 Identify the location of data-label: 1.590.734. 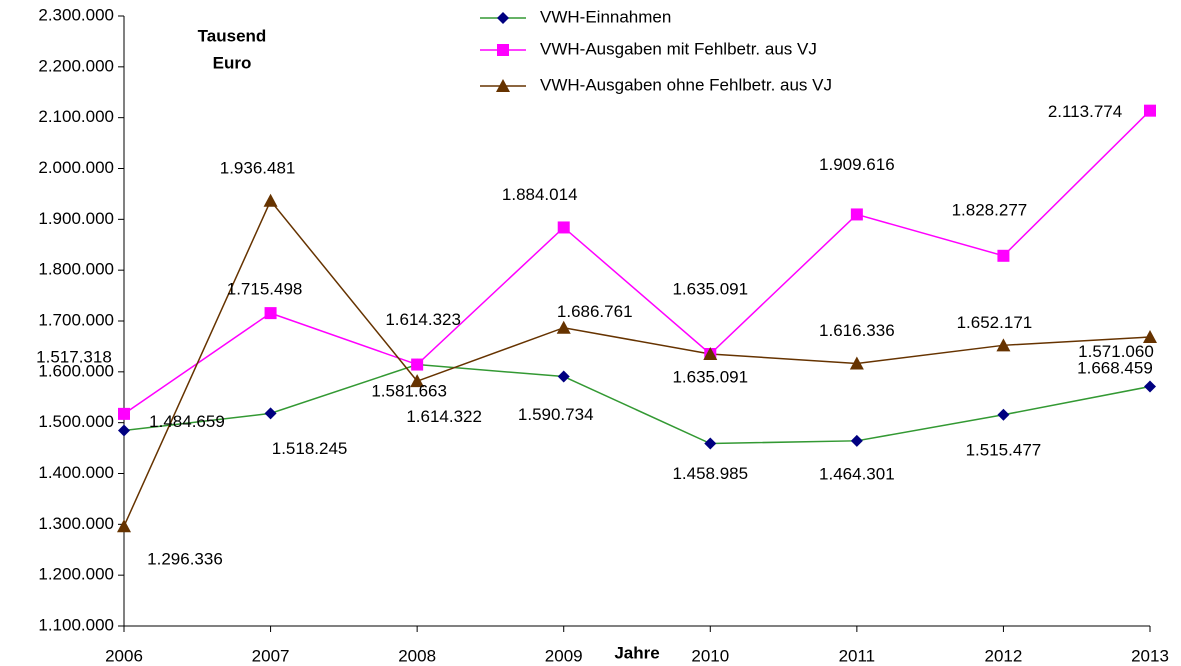
(556, 414).